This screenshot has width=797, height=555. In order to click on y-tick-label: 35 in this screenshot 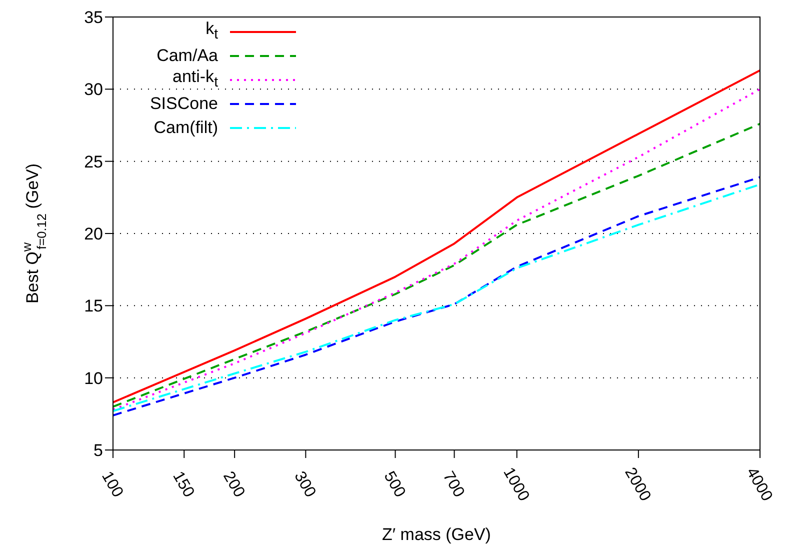, I will do `click(93, 18)`.